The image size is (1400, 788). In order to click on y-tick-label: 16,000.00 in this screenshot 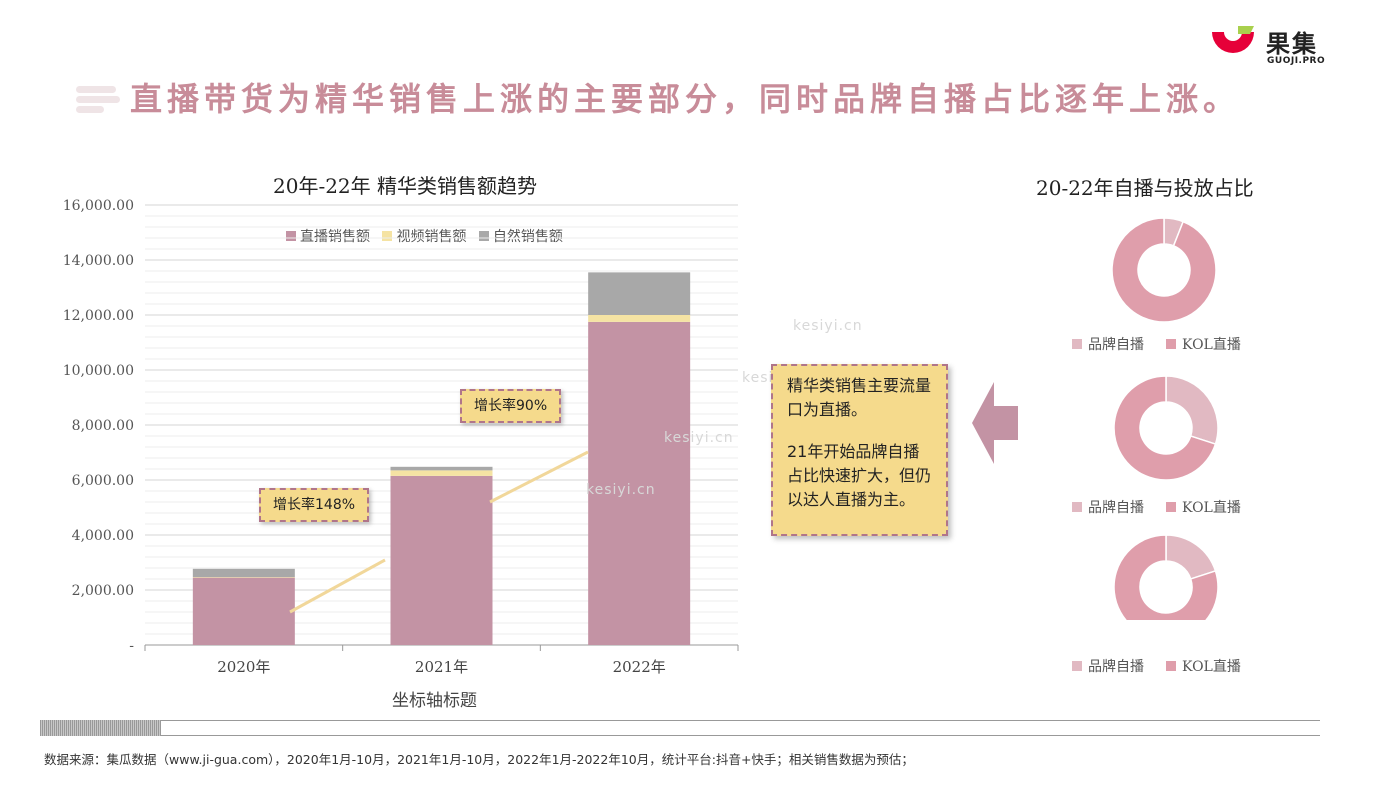, I will do `click(98, 206)`.